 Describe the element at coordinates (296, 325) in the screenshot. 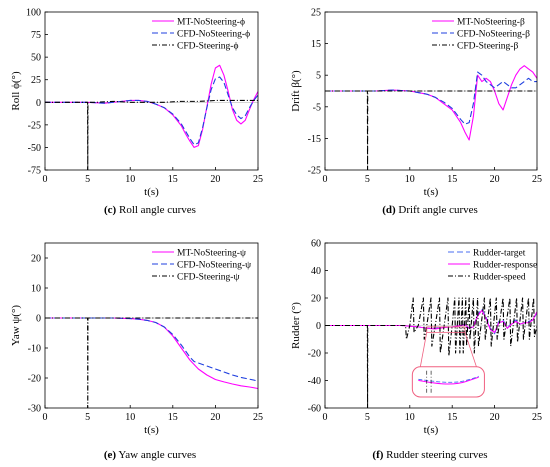

I see `panel-f-ylabel: Rudder (°)` at that location.